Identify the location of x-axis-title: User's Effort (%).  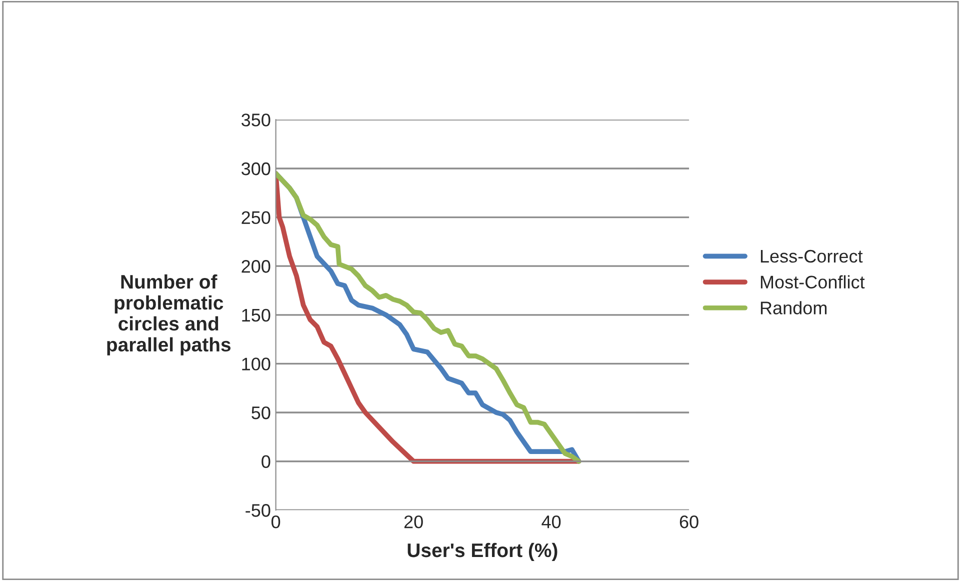
(483, 552).